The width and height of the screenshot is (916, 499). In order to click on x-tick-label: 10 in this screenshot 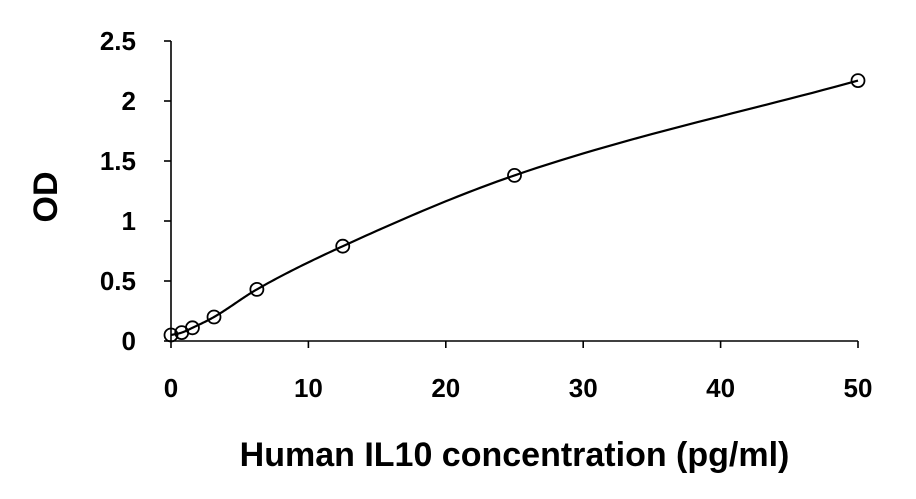, I will do `click(308, 388)`.